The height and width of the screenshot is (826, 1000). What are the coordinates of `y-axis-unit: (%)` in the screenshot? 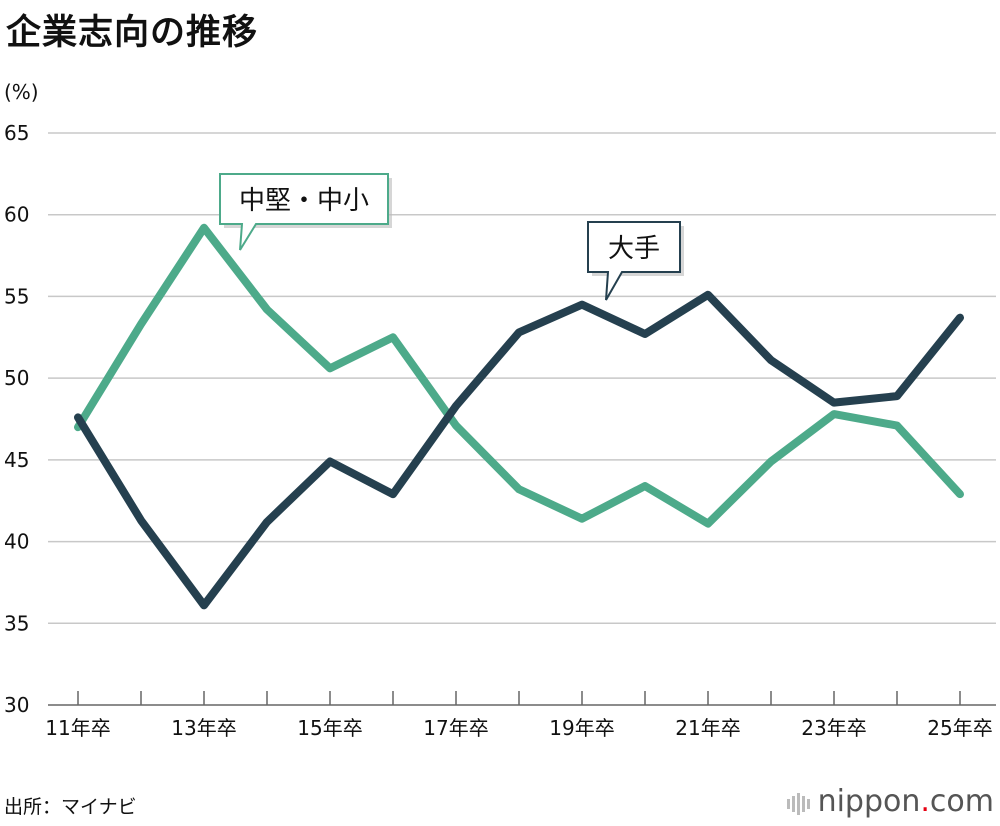 It's located at (21, 92).